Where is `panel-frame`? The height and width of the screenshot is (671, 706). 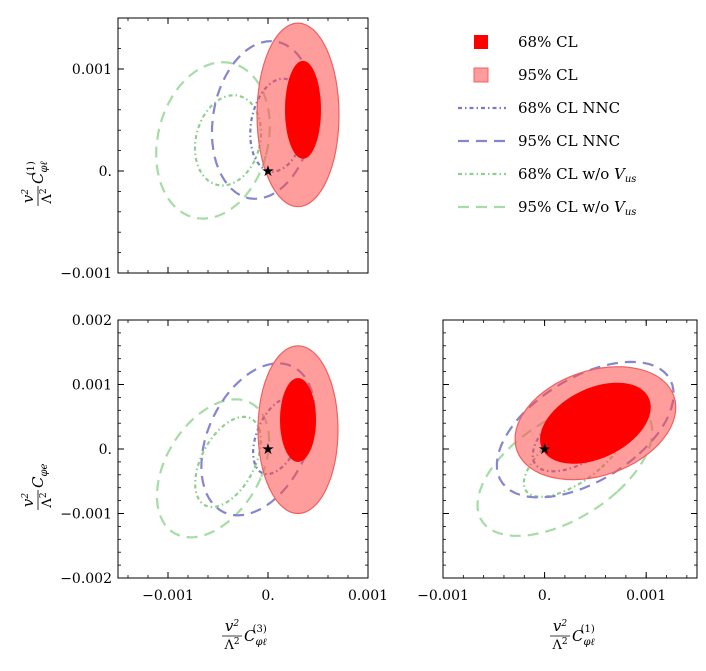
panel-frame is located at coordinates (243, 145).